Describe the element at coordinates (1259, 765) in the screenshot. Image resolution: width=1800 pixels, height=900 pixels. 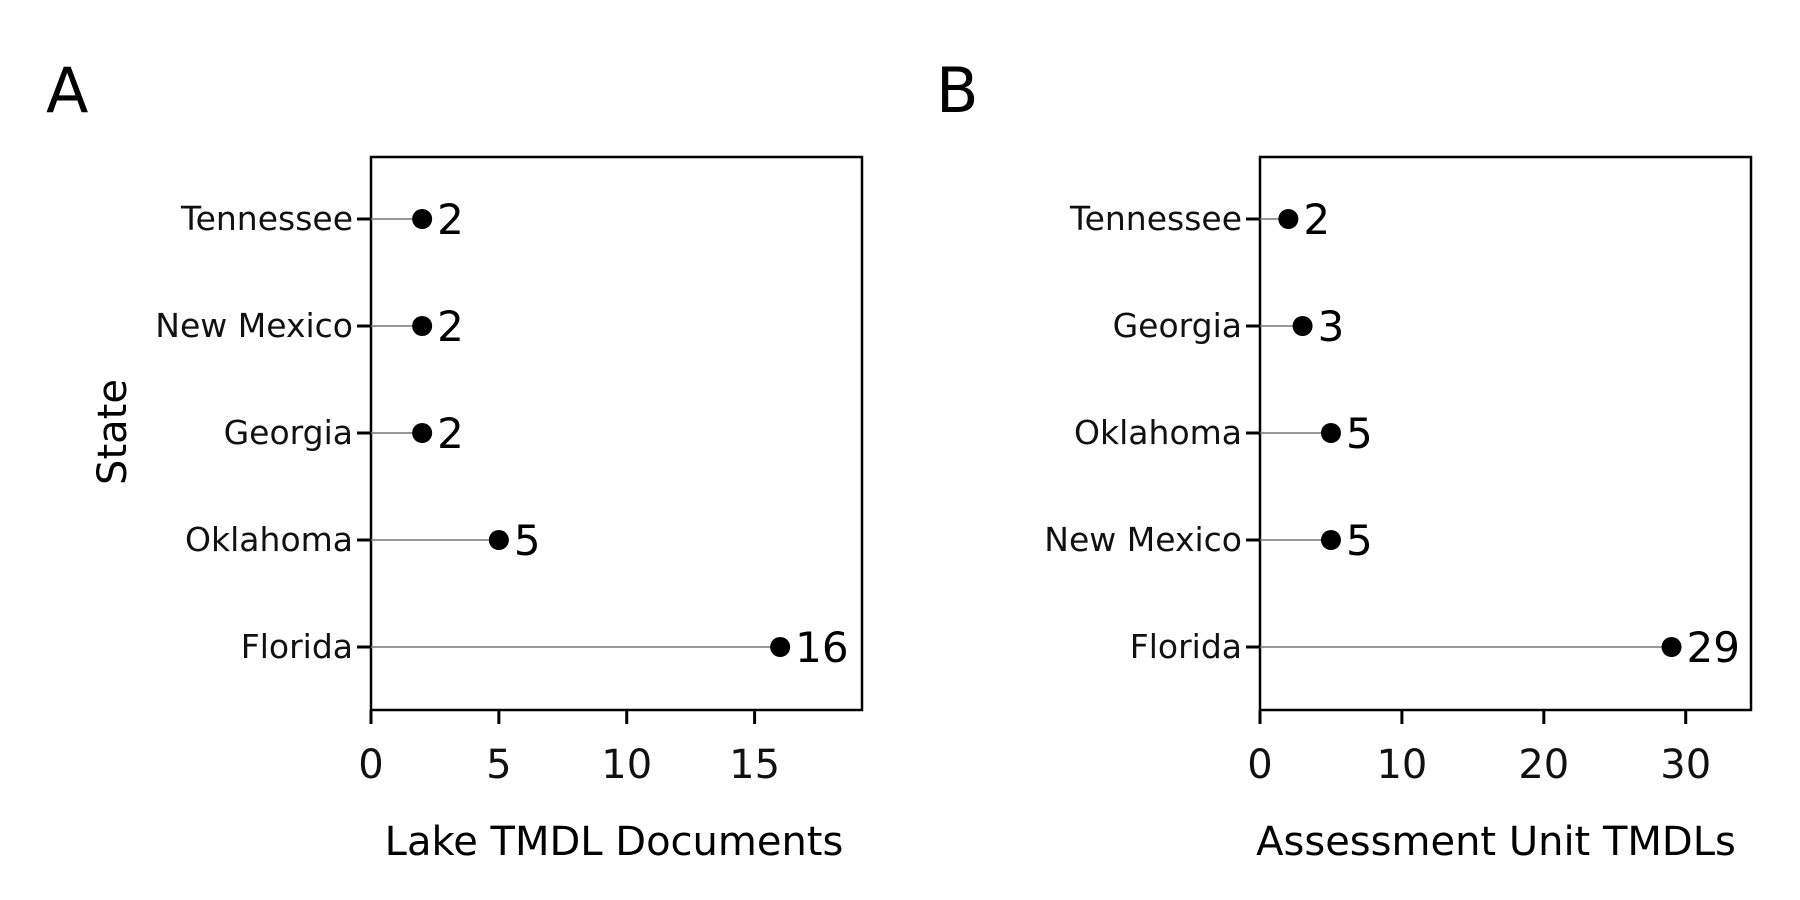
I see `panel-b-x-tick-label: 0` at that location.